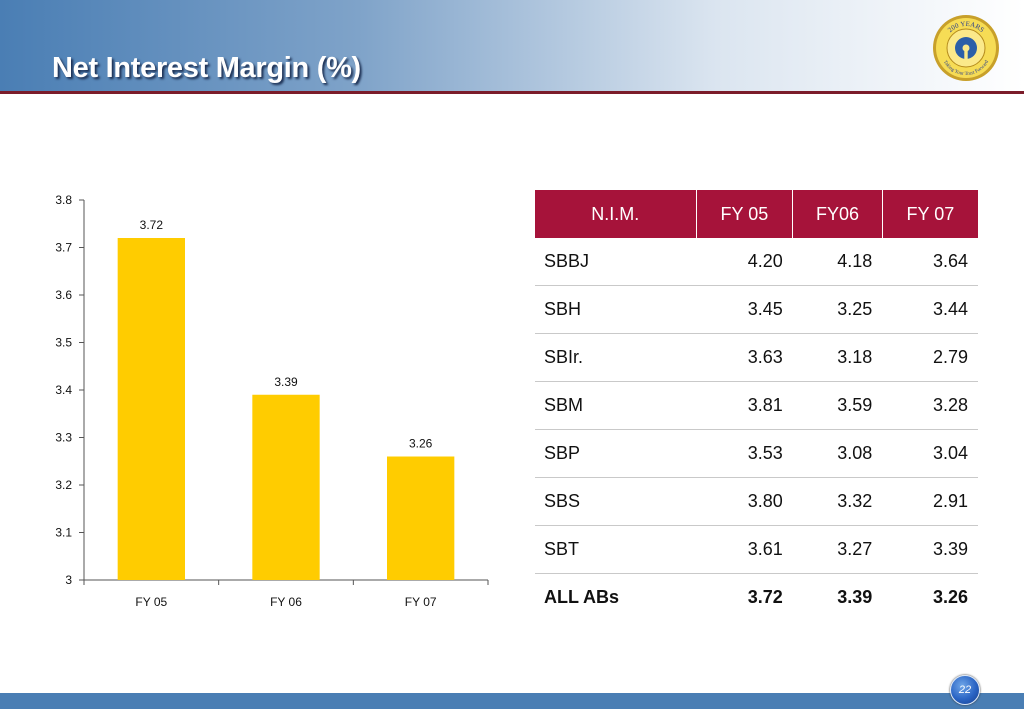  What do you see at coordinates (615, 357) in the screenshot?
I see `table-cell-bank: SBIr.` at bounding box center [615, 357].